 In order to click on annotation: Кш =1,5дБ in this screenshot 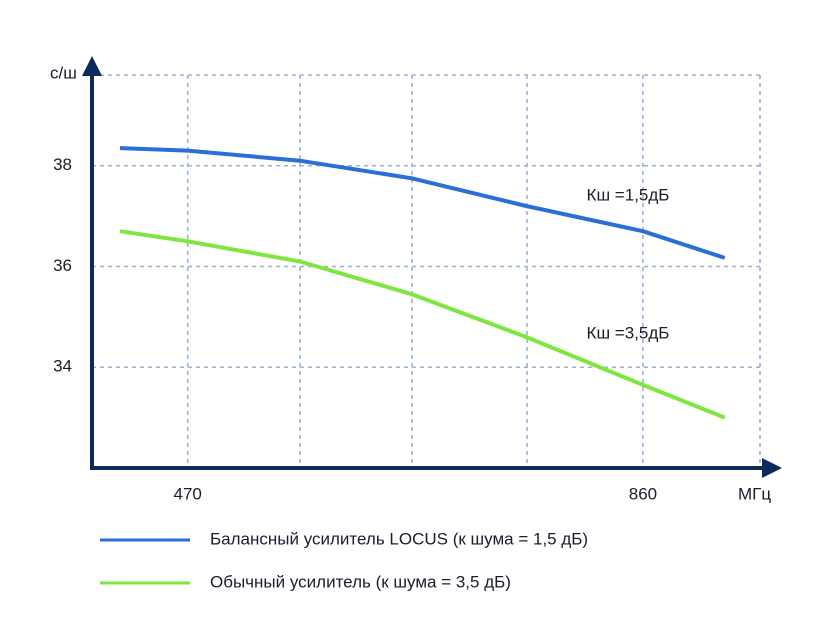, I will do `click(628, 194)`.